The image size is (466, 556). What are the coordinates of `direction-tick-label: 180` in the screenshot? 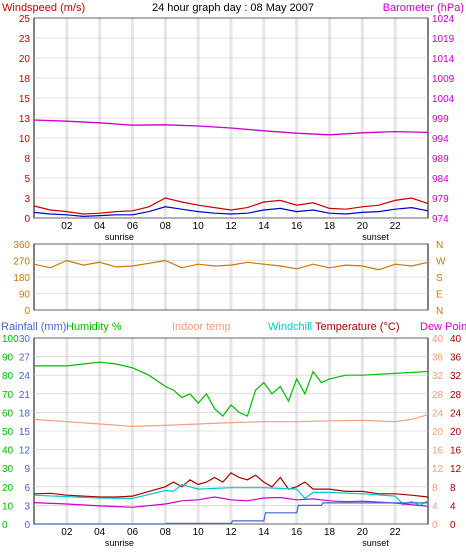 It's located at (21, 278).